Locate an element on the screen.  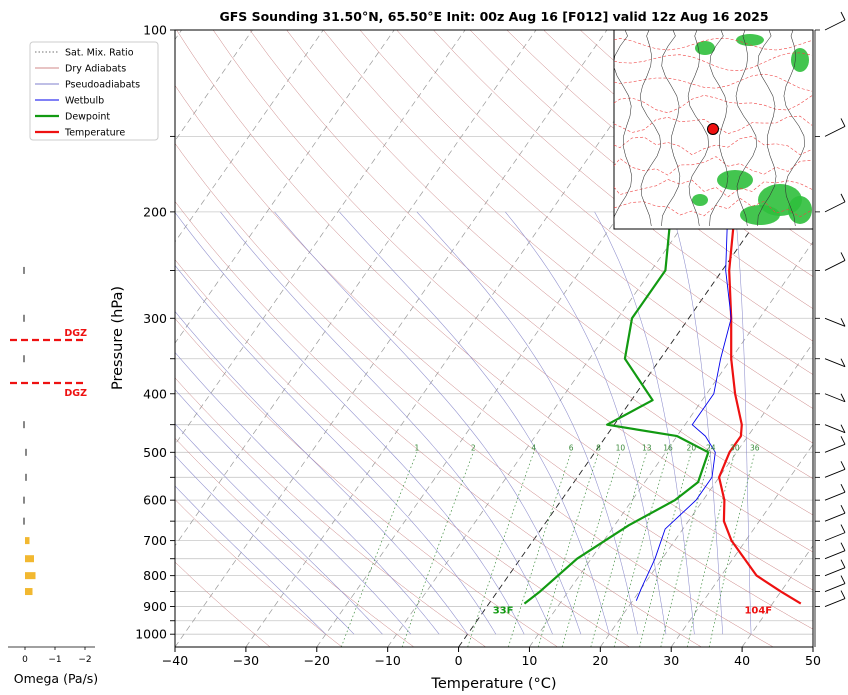
y-tick-label: 500 is located at coordinates (155, 452).